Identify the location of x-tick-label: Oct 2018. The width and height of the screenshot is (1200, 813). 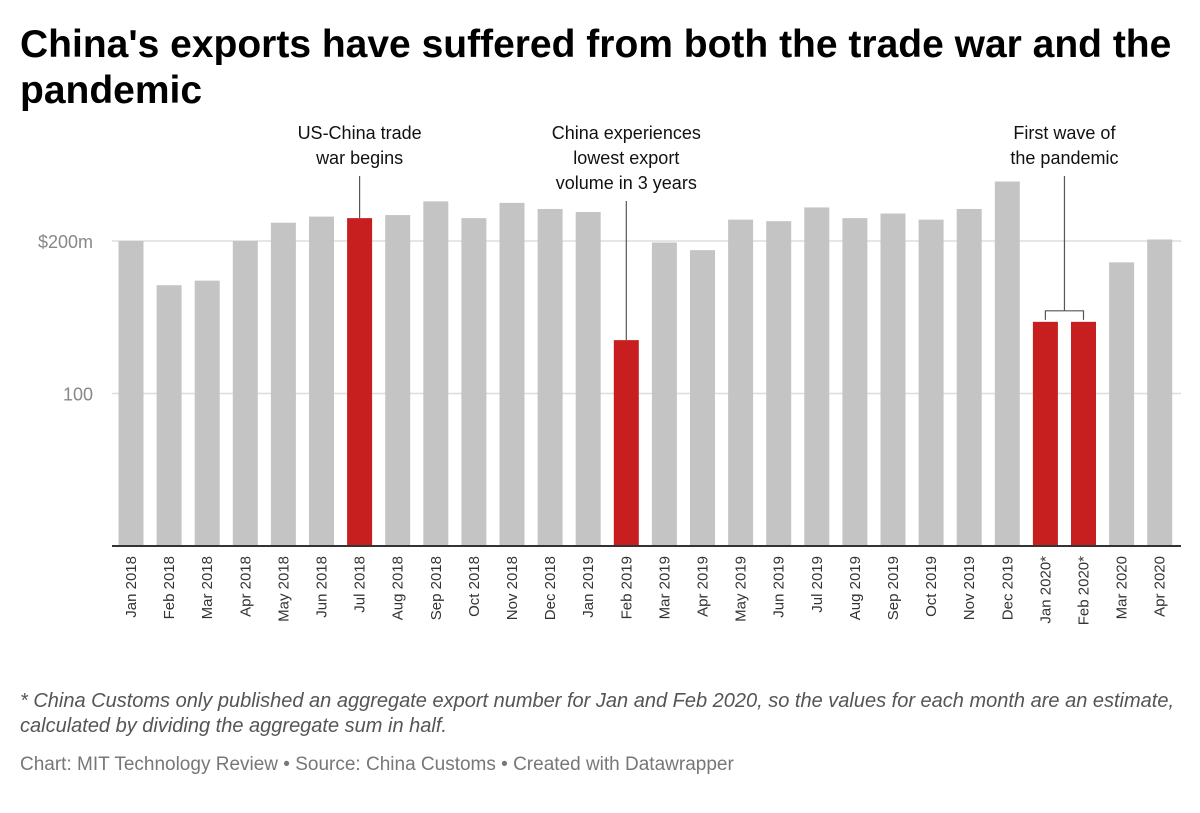
(474, 586).